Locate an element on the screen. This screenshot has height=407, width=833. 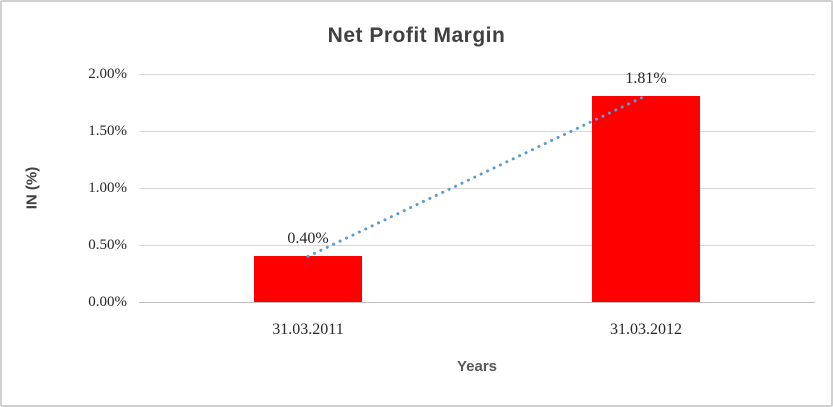
bar-31.03.2012 is located at coordinates (646, 199).